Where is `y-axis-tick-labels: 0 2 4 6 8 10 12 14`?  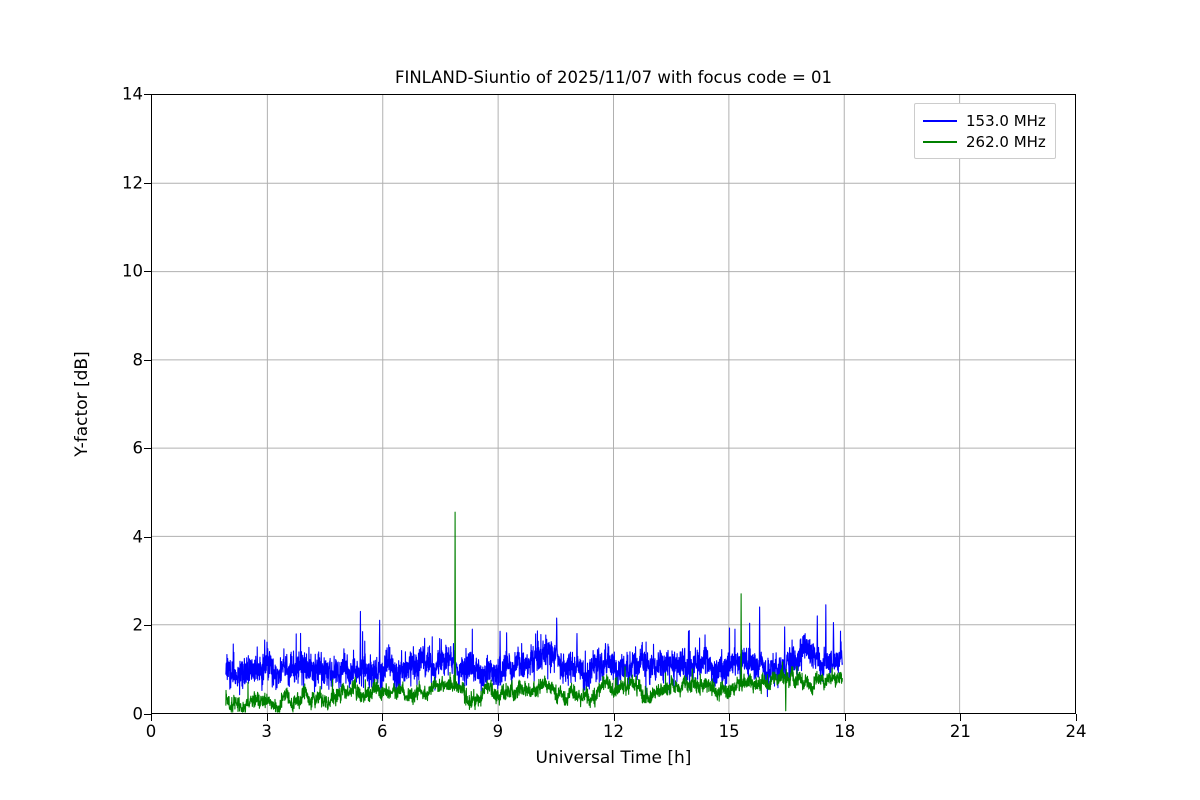 y-axis-tick-labels: 0 2 4 6 8 10 12 14 is located at coordinates (122, 404).